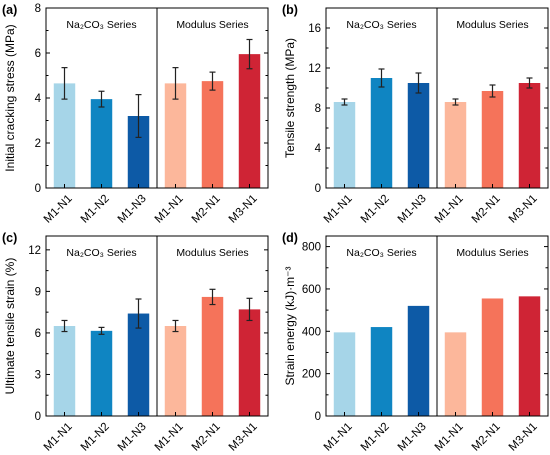 This screenshot has height=455, width=550. Describe the element at coordinates (311, 290) in the screenshot. I see `y-tick-label: 600` at that location.